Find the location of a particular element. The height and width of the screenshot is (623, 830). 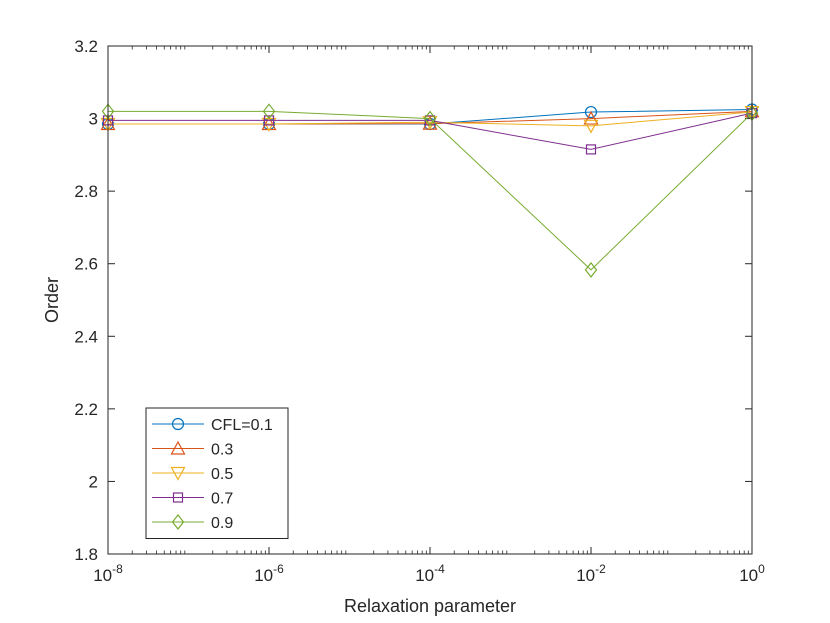

x-tick-label: 10⁰ is located at coordinates (752, 573).